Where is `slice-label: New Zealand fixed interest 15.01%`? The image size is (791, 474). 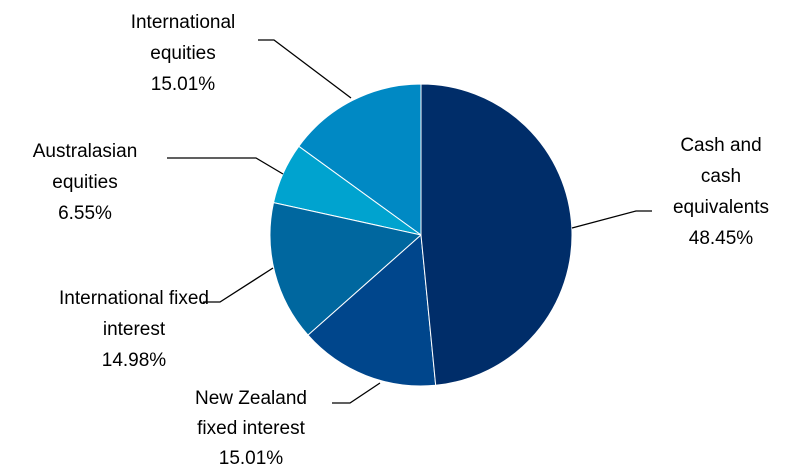
slice-label: New Zealand fixed interest 15.01% is located at coordinates (251, 429).